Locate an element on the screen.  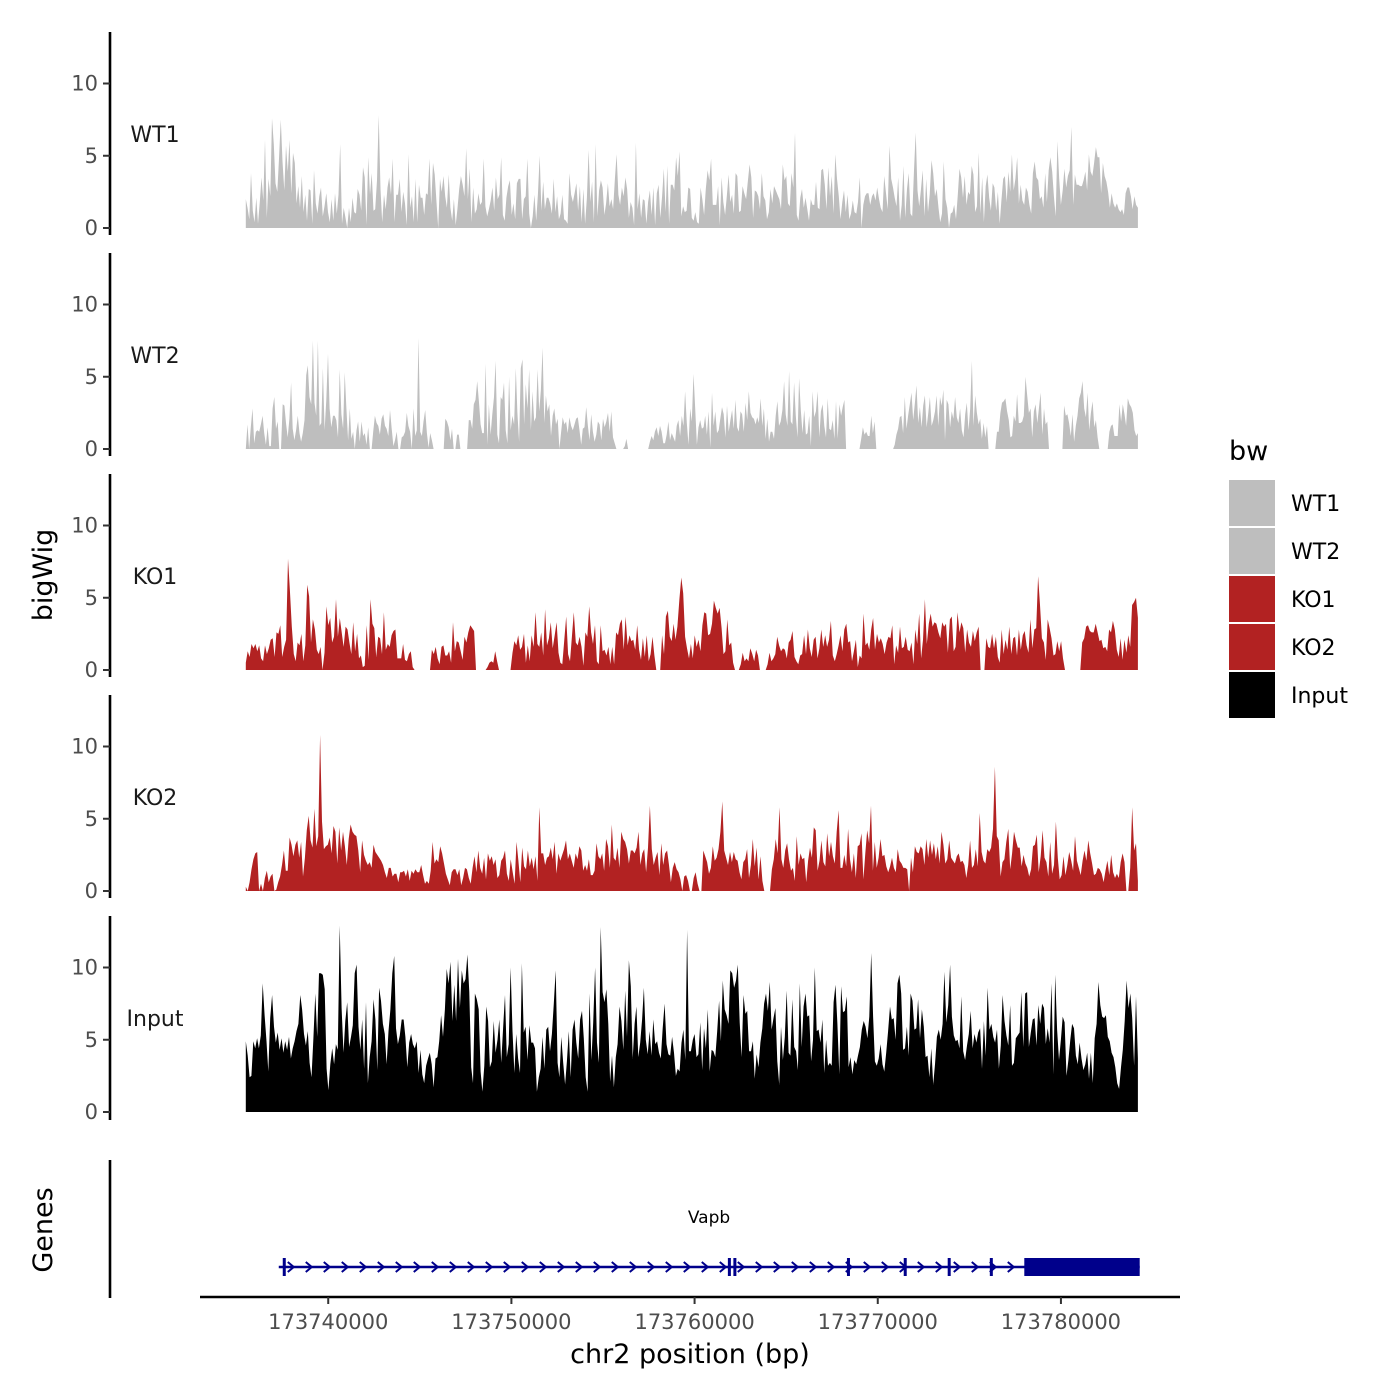
track-panel-wt2: 0 5 10 WT2 is located at coordinates (604, 357).